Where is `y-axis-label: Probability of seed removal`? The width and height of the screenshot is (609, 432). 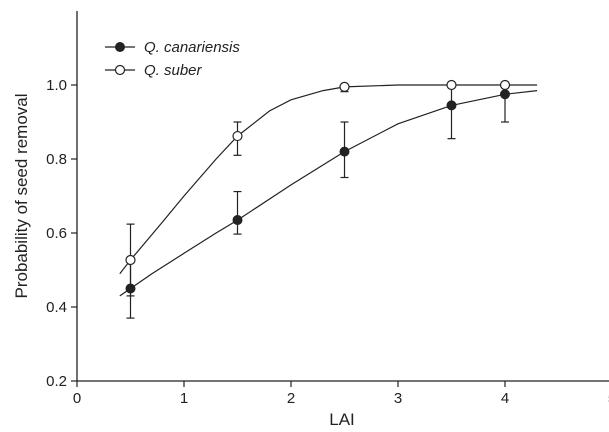
y-axis-label: Probability of seed removal is located at coordinates (21, 195).